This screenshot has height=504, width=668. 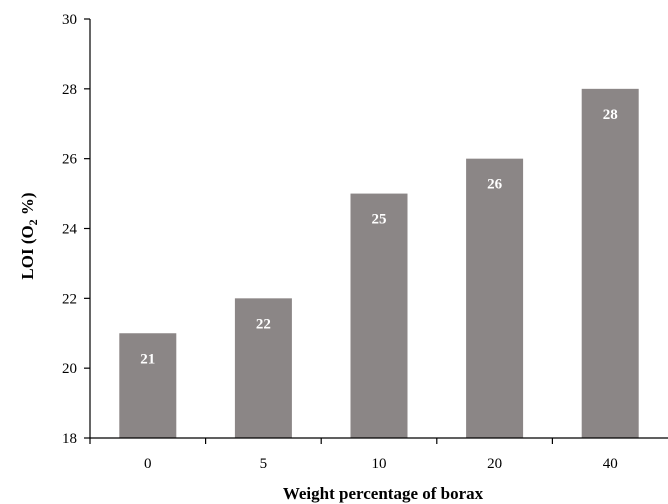 What do you see at coordinates (379, 464) in the screenshot?
I see `x-tick-label: 10` at bounding box center [379, 464].